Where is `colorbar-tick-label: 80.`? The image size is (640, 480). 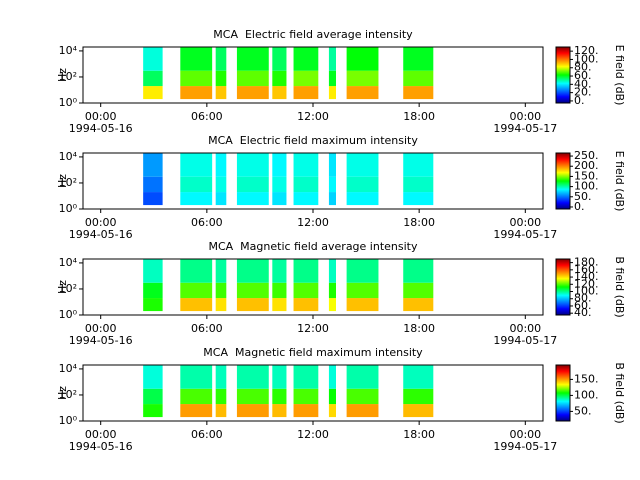
colorbar-tick-label: 80. is located at coordinates (583, 298).